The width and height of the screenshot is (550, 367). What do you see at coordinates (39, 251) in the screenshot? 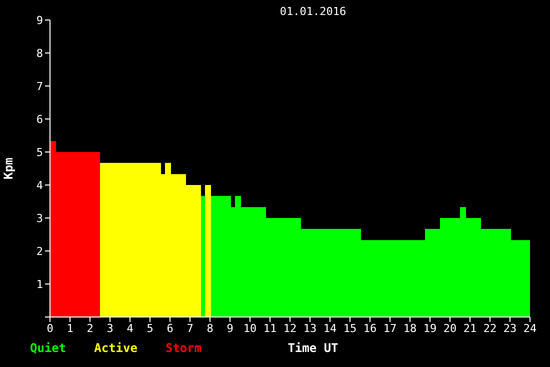
I see `y-tick-label: 2` at bounding box center [39, 251].